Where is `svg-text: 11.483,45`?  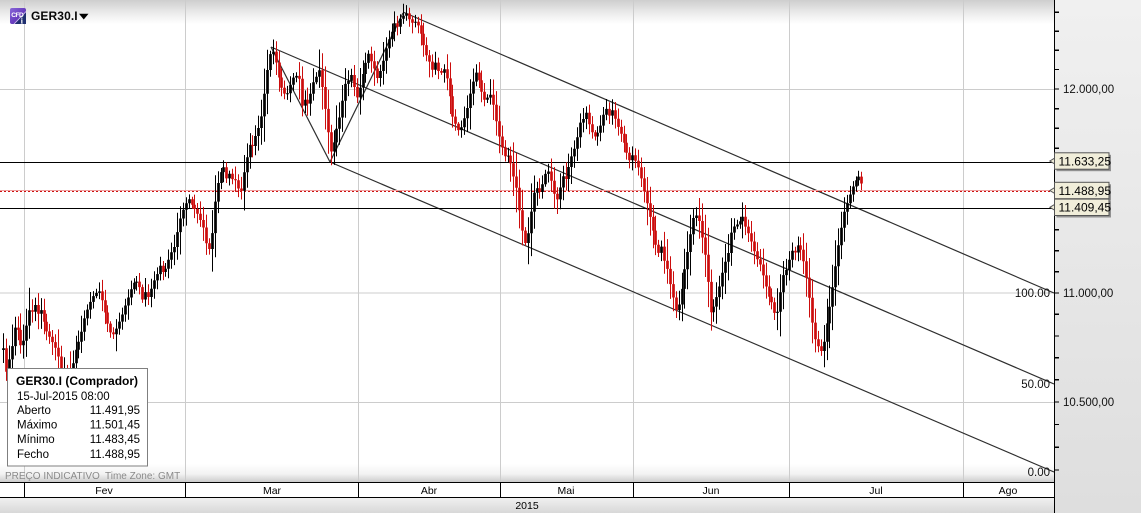 svg-text: 11.483,45 is located at coordinates (115, 440).